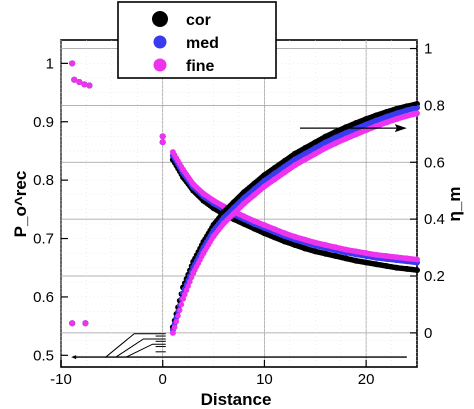 The image size is (474, 409). I want to click on legend-box, so click(197, 40).